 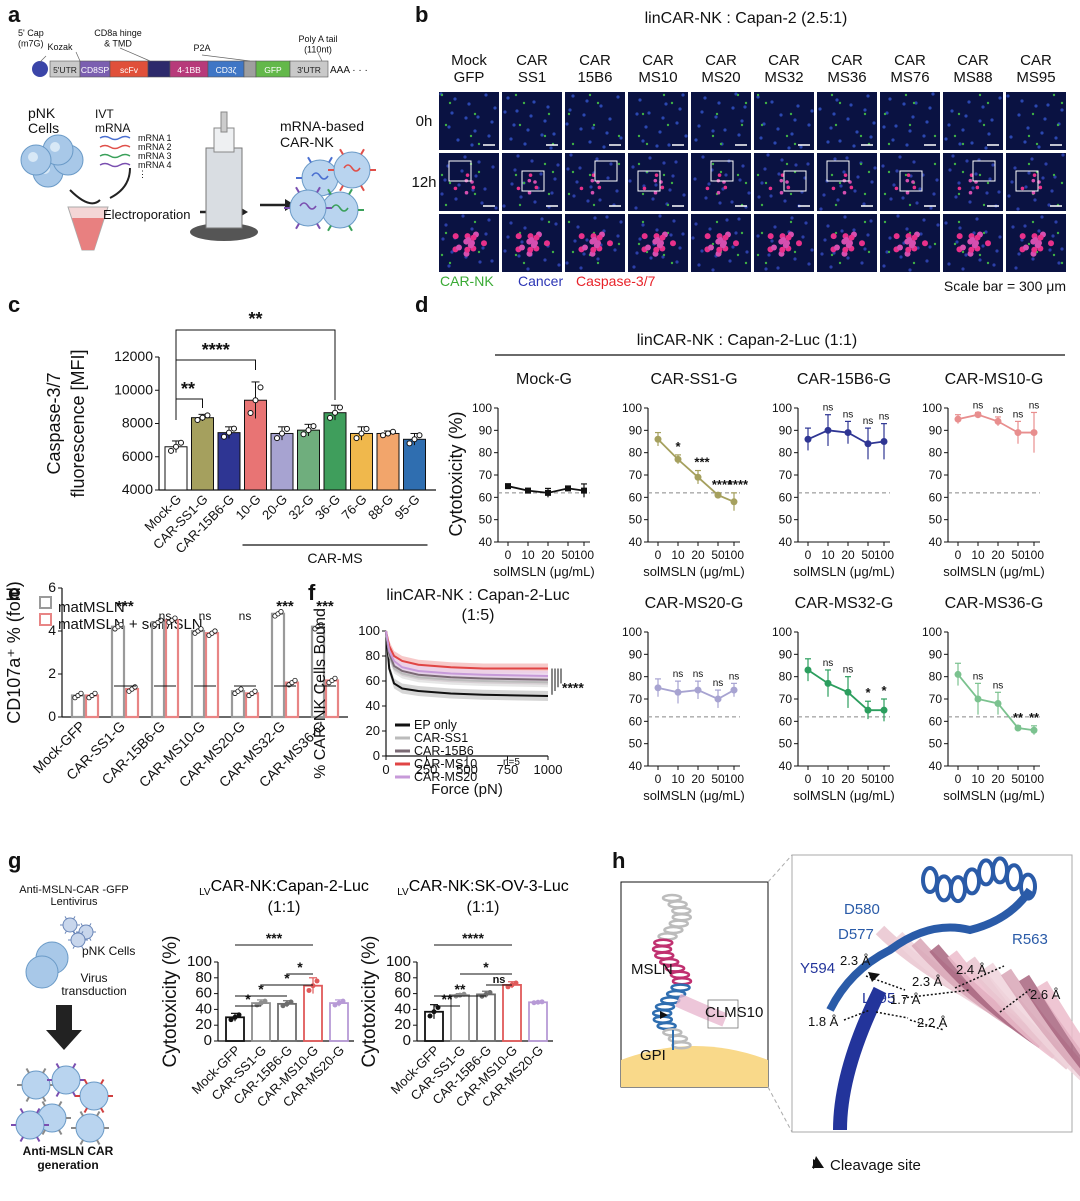 What do you see at coordinates (838, 171) in the screenshot?
I see `zoom-box` at bounding box center [838, 171].